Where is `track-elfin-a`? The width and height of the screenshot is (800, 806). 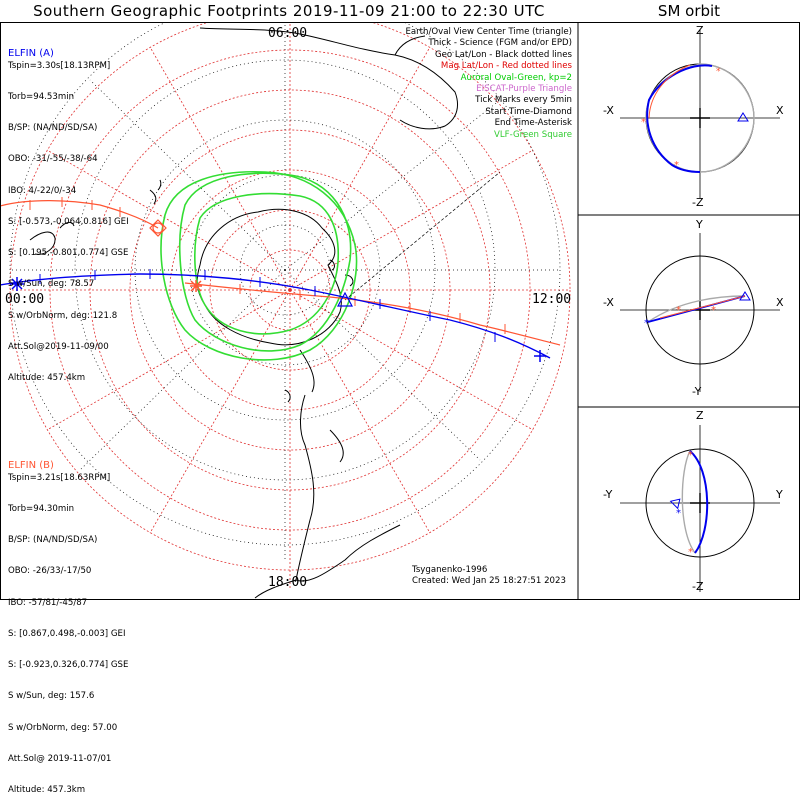 track-elfin-a is located at coordinates (276, 315).